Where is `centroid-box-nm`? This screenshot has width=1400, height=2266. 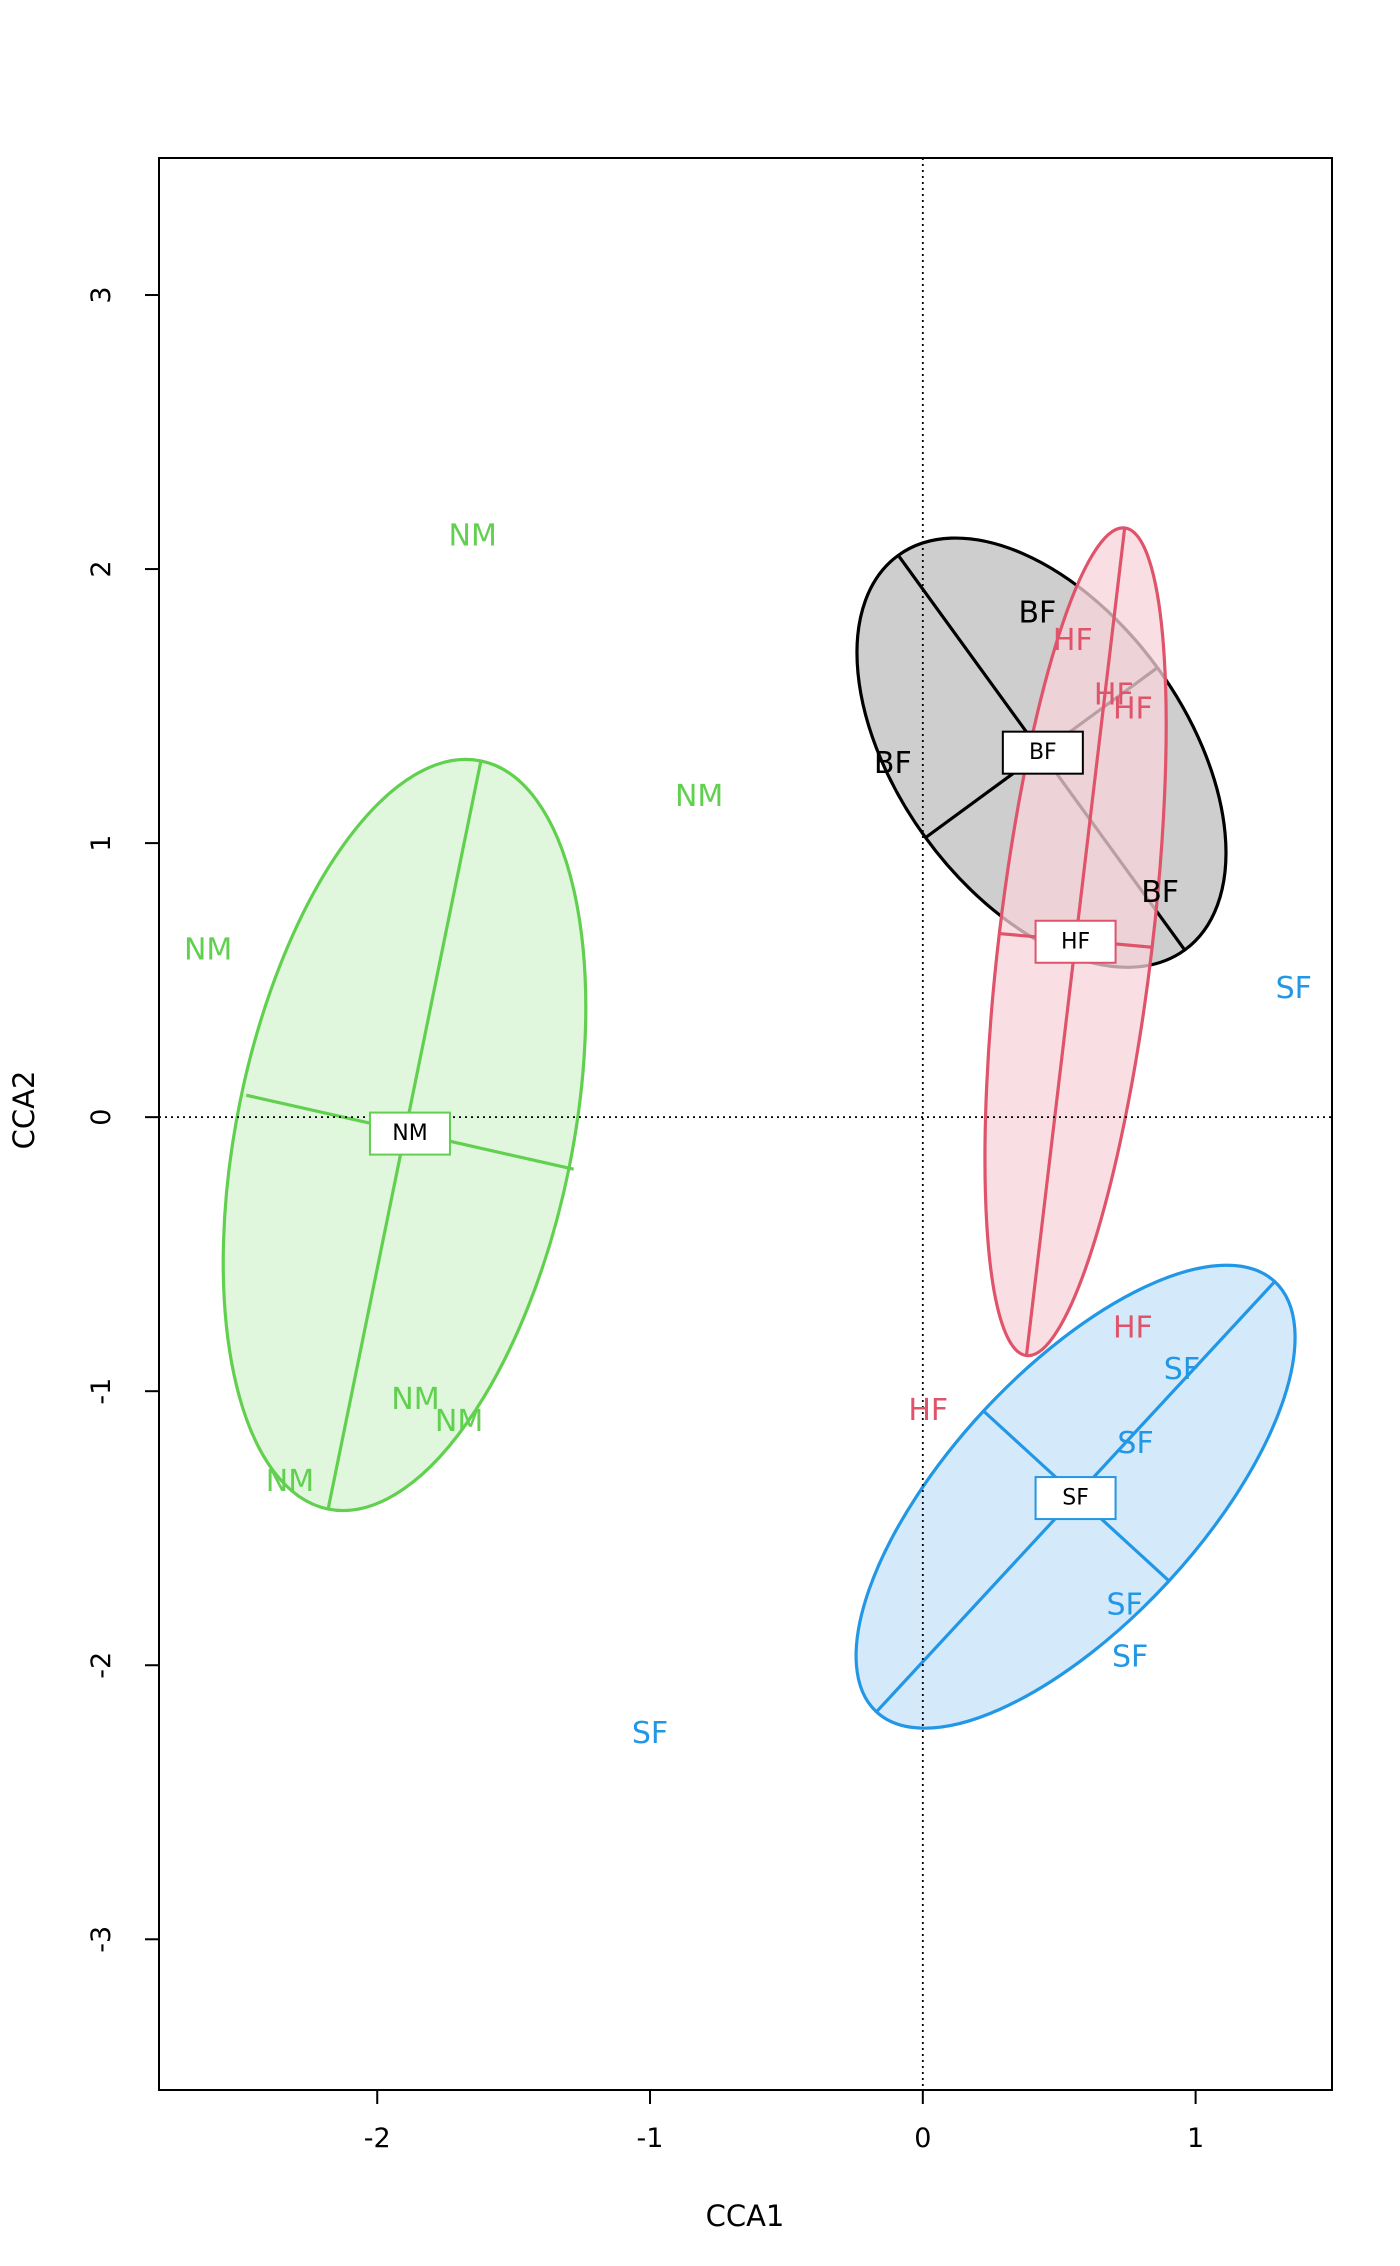
centroid-box-nm is located at coordinates (409, 1133).